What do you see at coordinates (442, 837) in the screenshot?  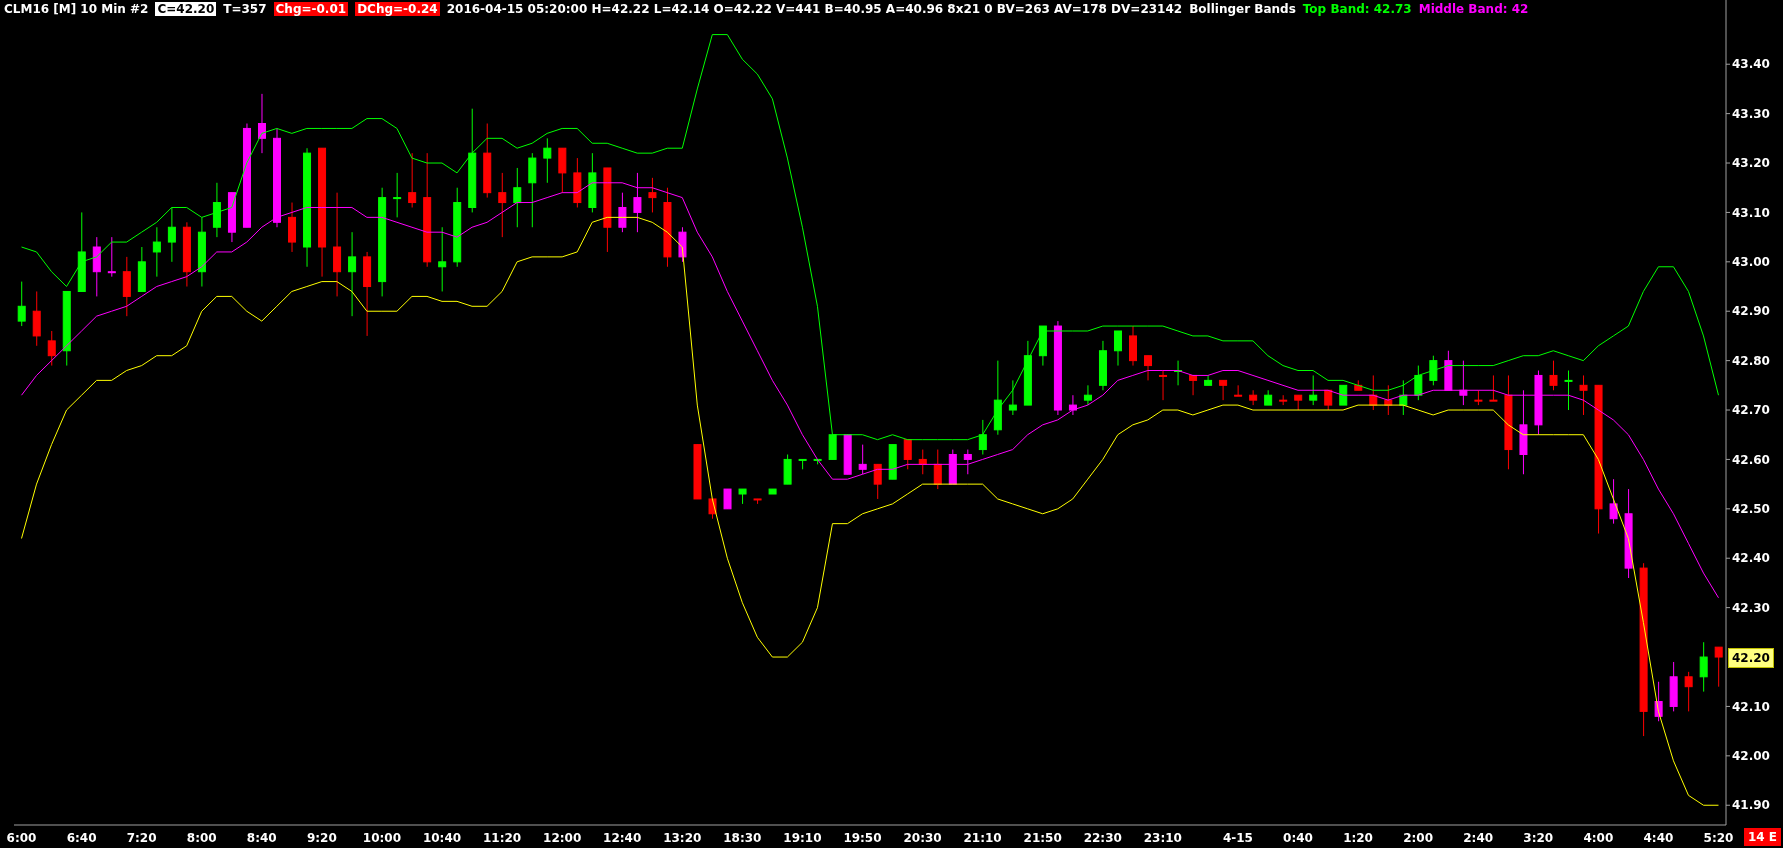 I see `x-tick-label: 10:40` at bounding box center [442, 837].